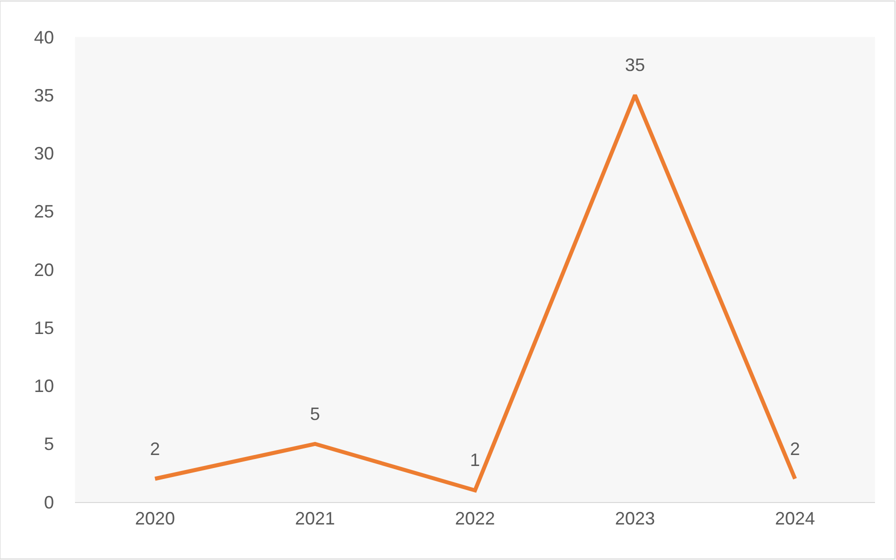  Describe the element at coordinates (44, 328) in the screenshot. I see `y-tick-label: 15` at that location.